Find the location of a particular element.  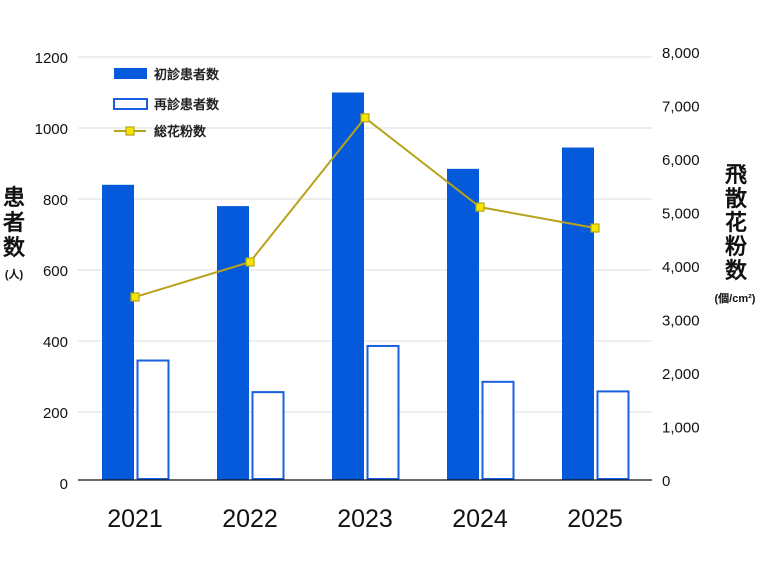

x-tick-label: 2021 is located at coordinates (135, 519).